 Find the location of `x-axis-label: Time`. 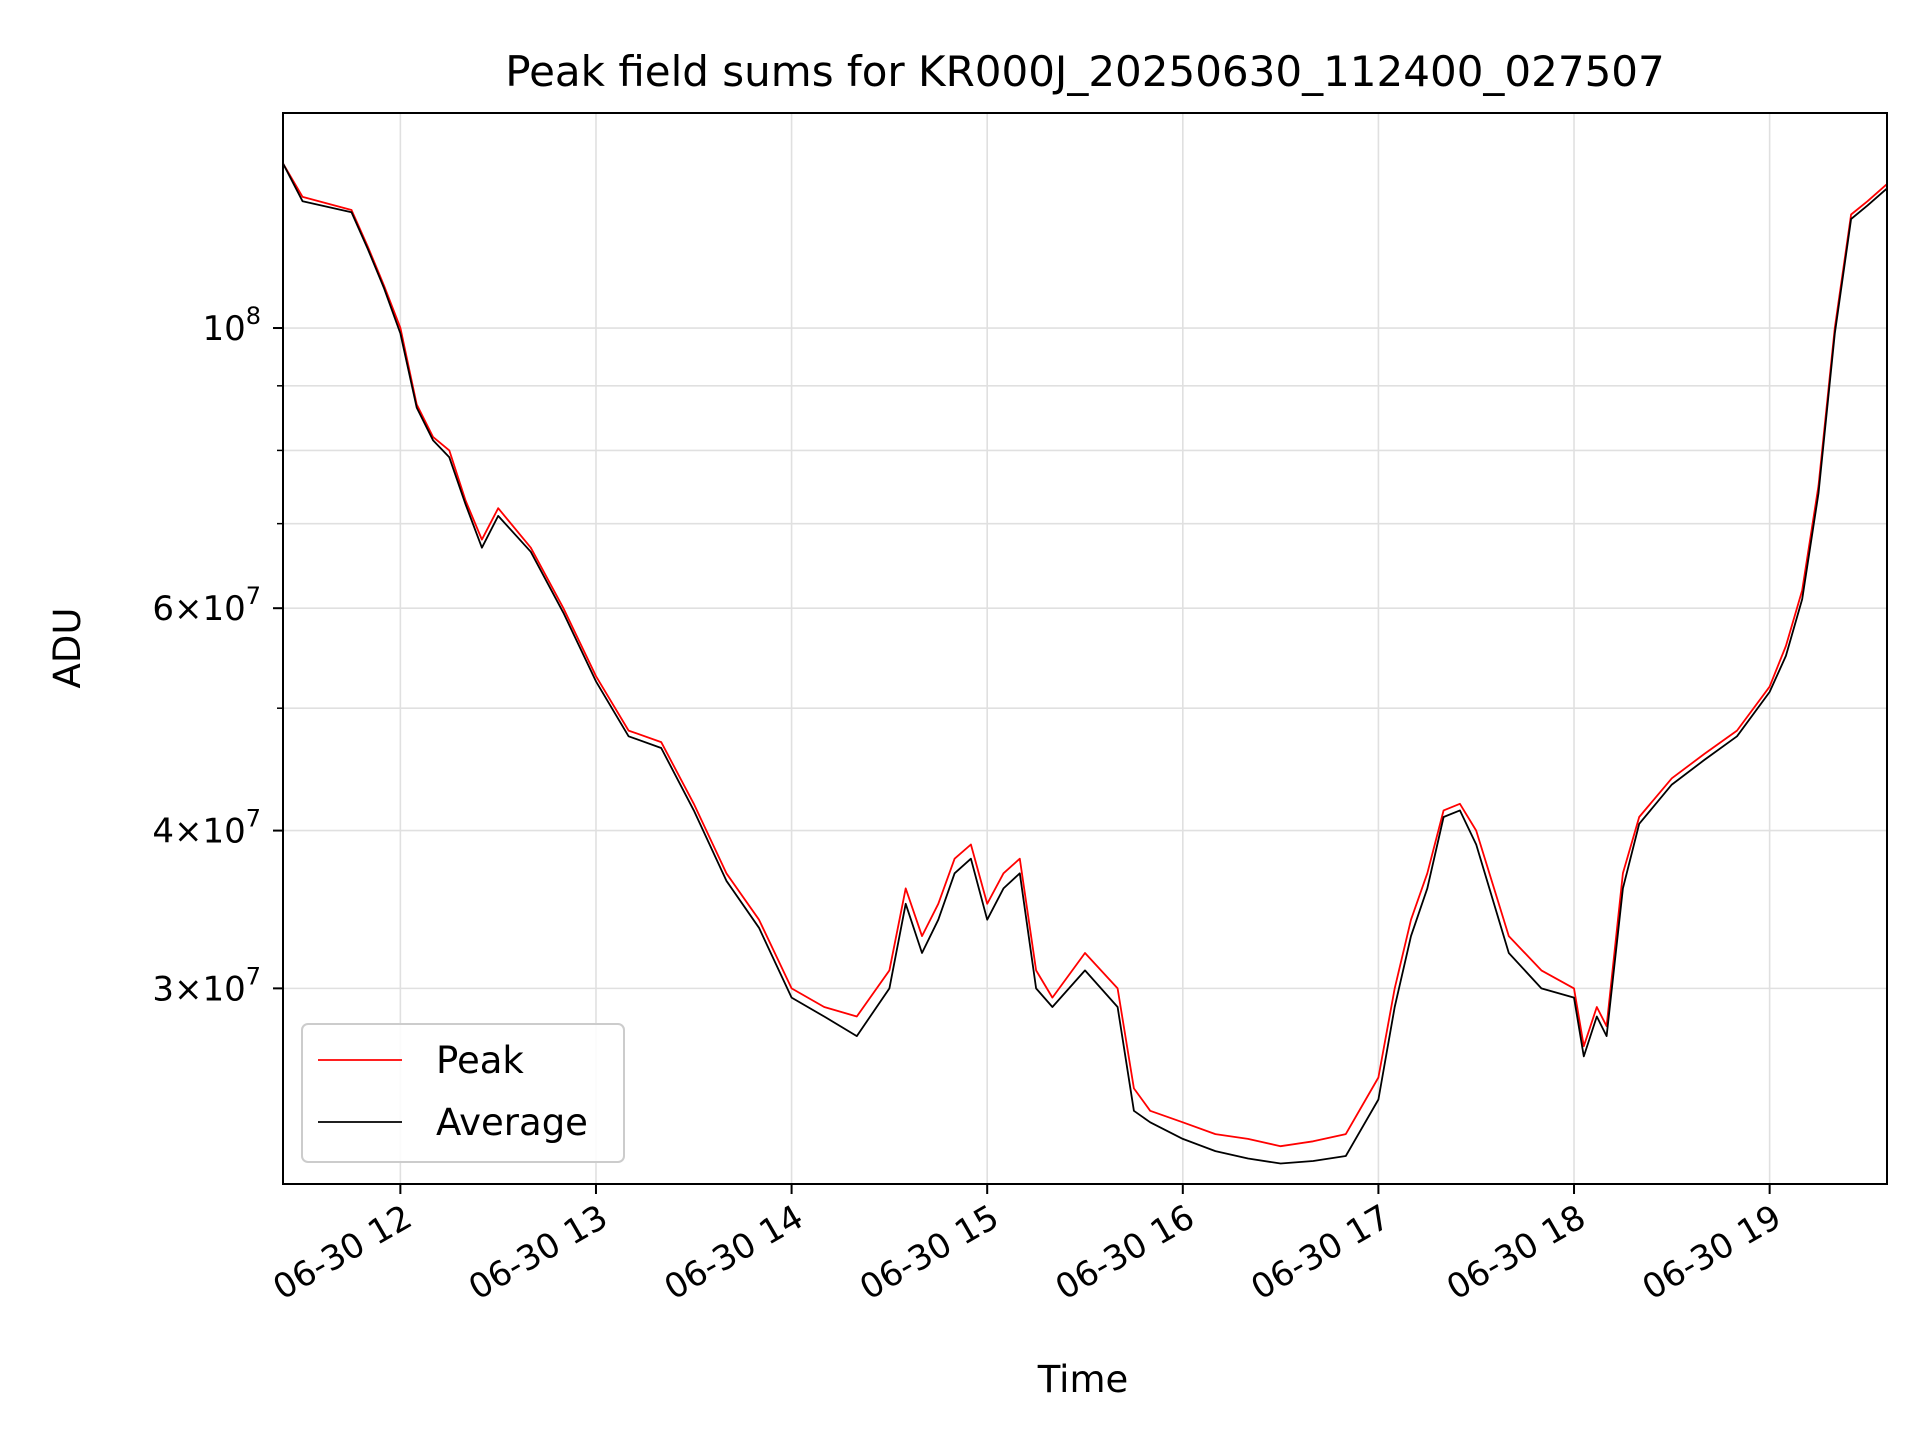

x-axis-label: Time is located at coordinates (1083, 1379).